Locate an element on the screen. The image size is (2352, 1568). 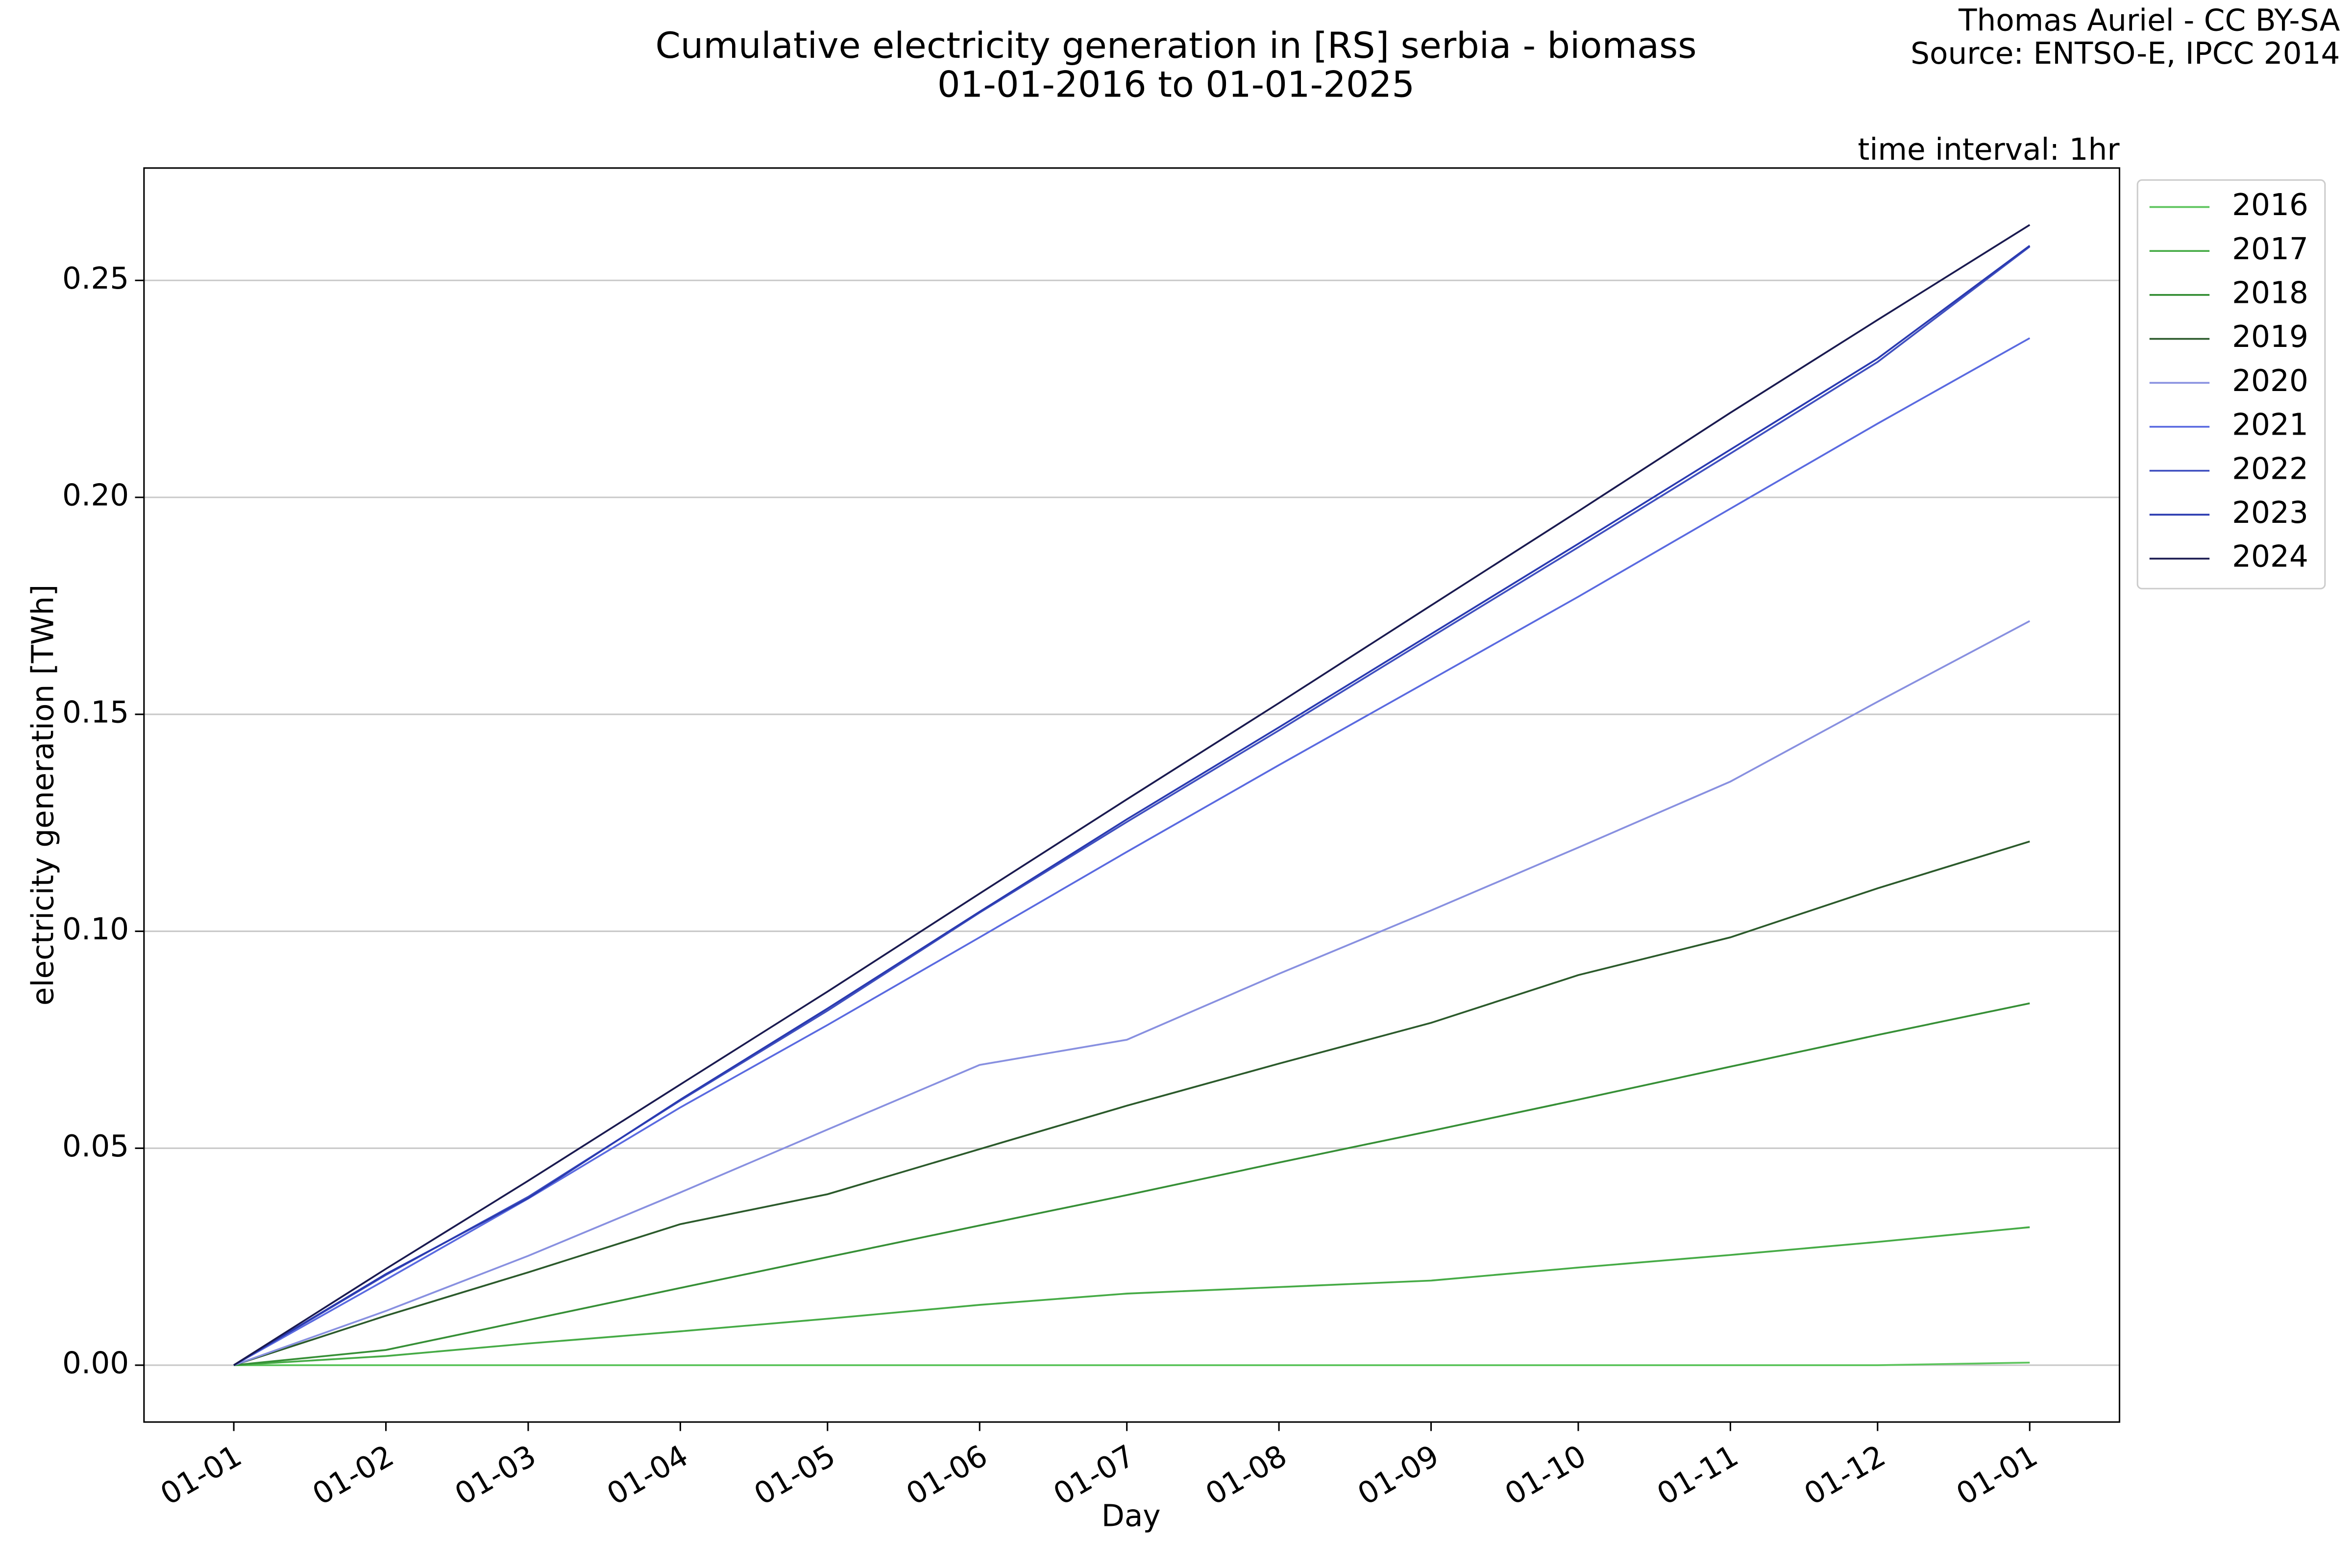
legend-label: 2023 is located at coordinates (2270, 512).